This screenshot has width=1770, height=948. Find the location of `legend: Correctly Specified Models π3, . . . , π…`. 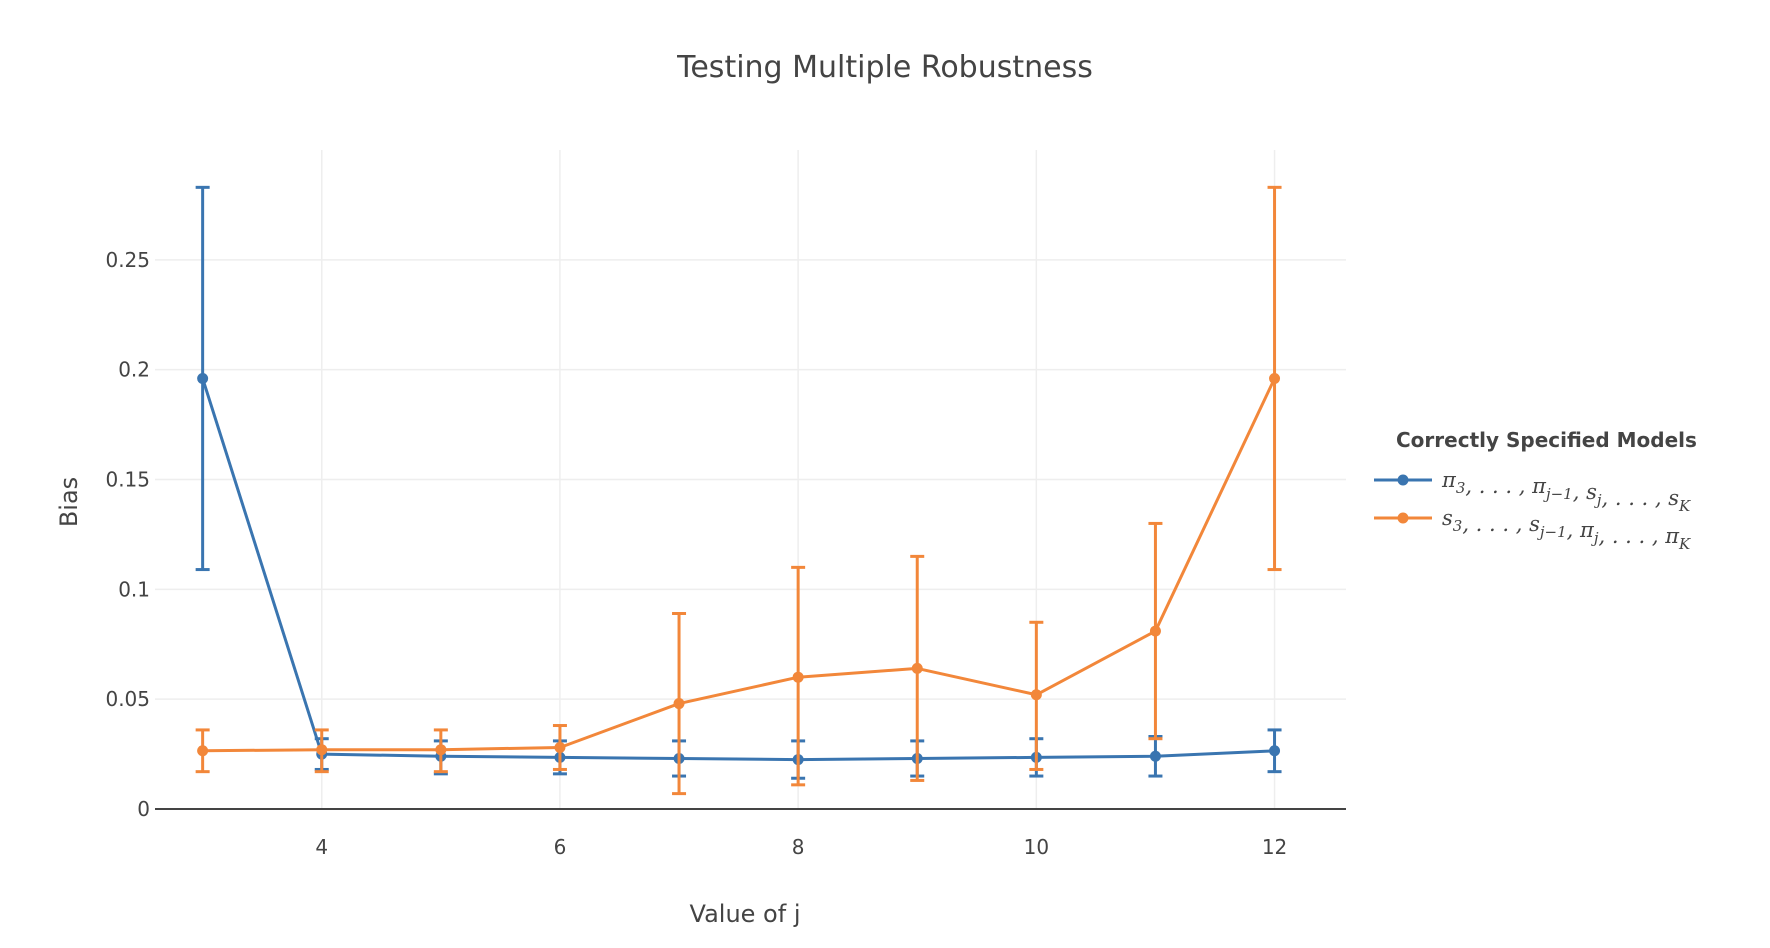

legend: Correctly Specified Models π3, . . . , π… is located at coordinates (1535, 490).